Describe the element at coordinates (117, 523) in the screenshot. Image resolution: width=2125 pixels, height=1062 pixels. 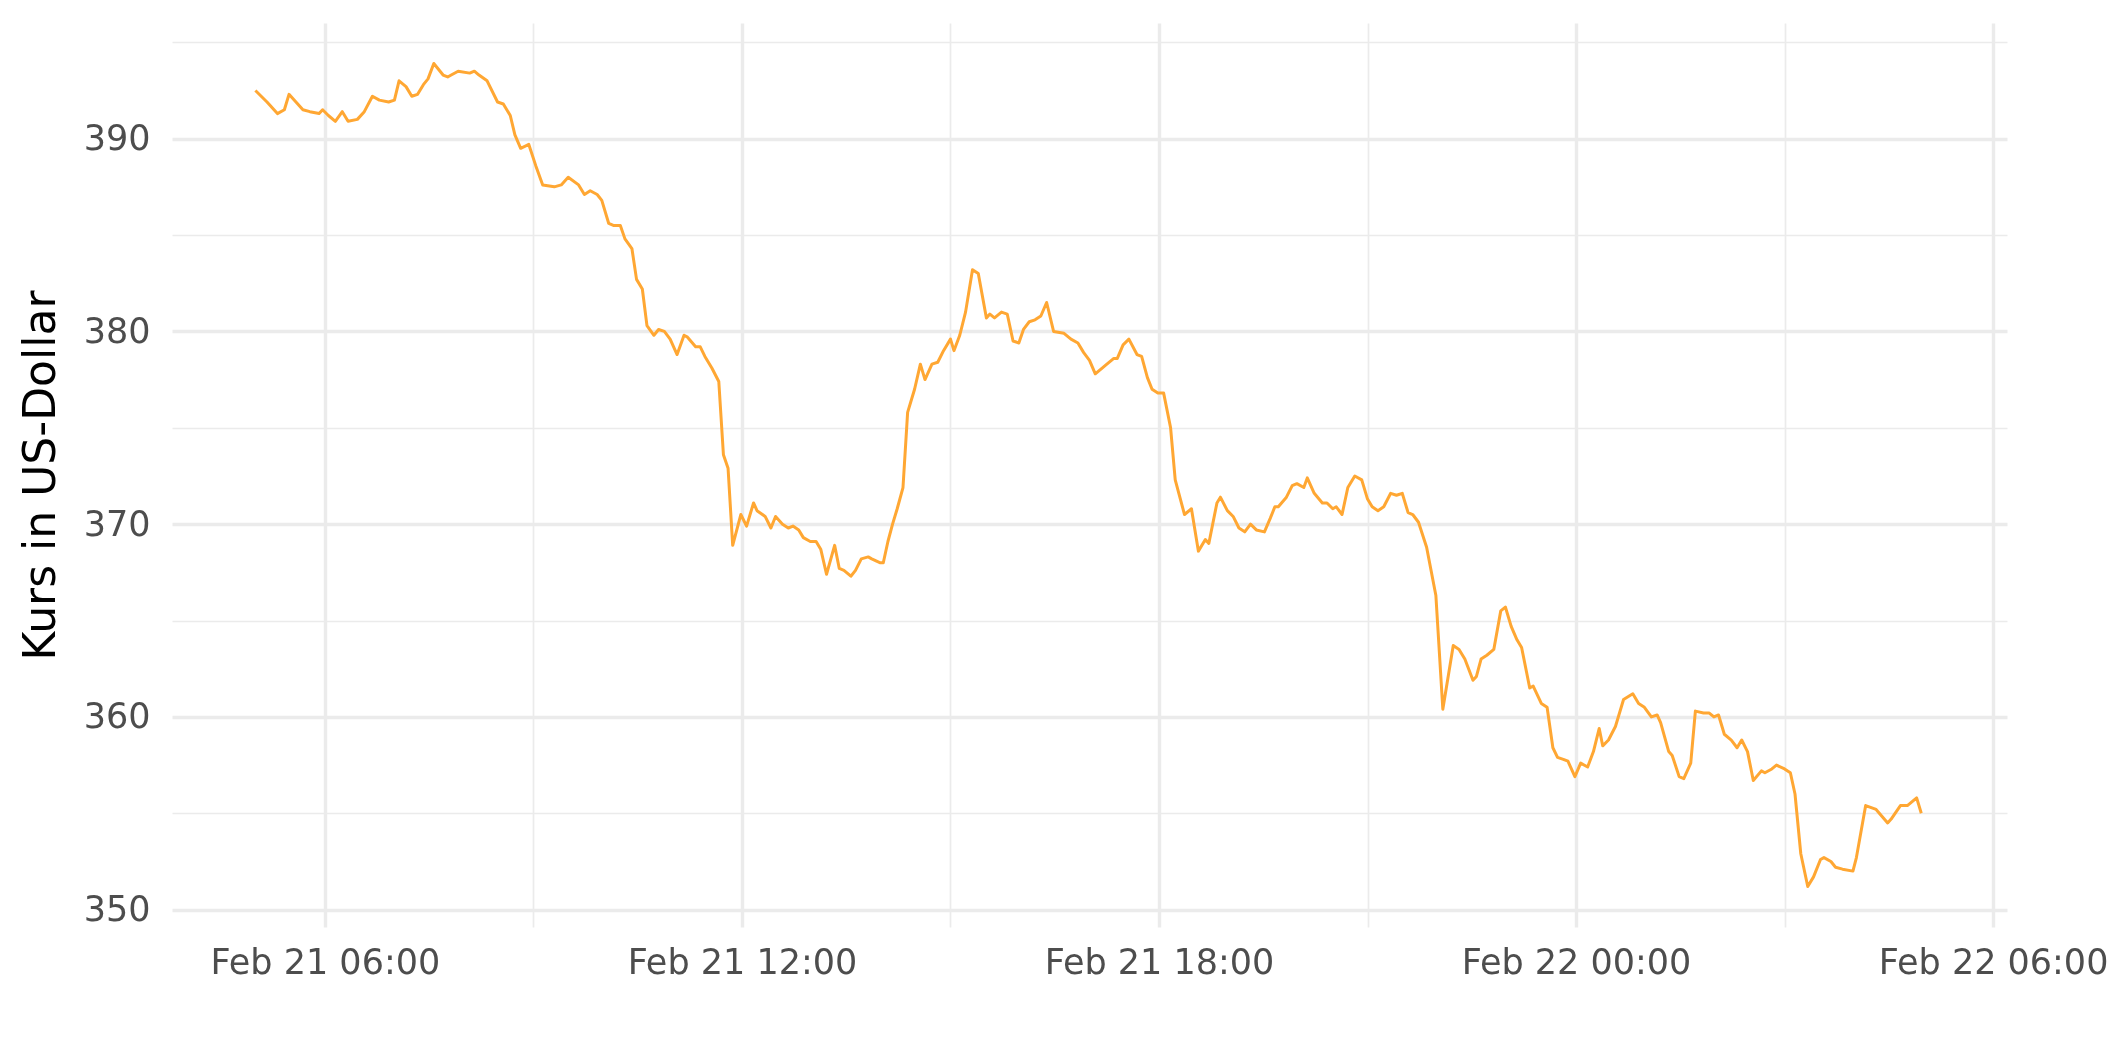
I see `y-tick-label: 370` at that location.